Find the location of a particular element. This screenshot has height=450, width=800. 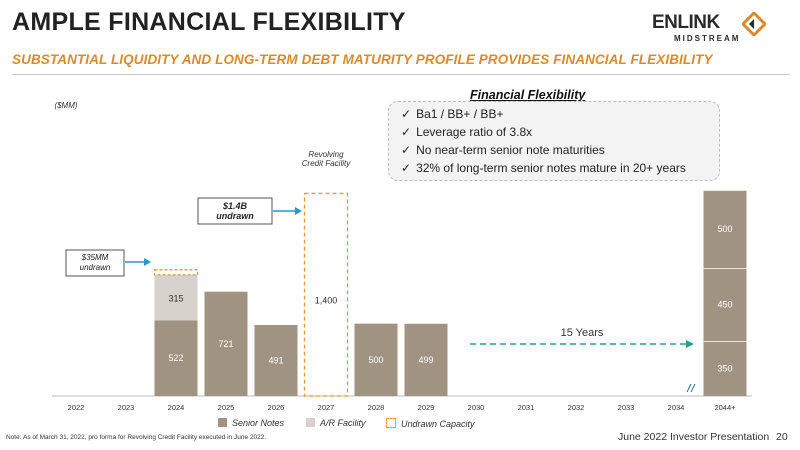

bar-value-label: 315 is located at coordinates (175, 299).